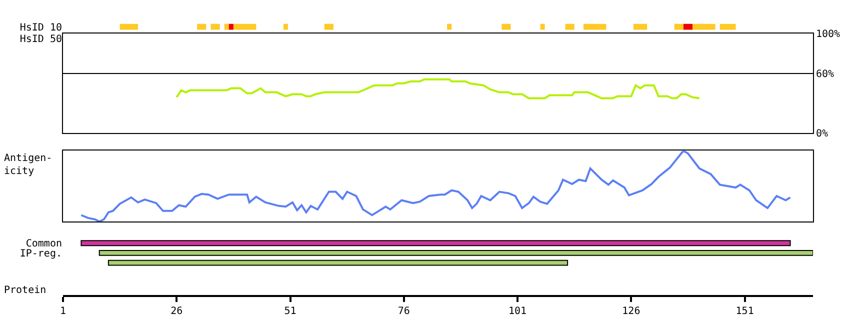 The image size is (850, 330). What do you see at coordinates (41, 28) in the screenshot?
I see `y-tick-label: HsID 10` at bounding box center [41, 28].